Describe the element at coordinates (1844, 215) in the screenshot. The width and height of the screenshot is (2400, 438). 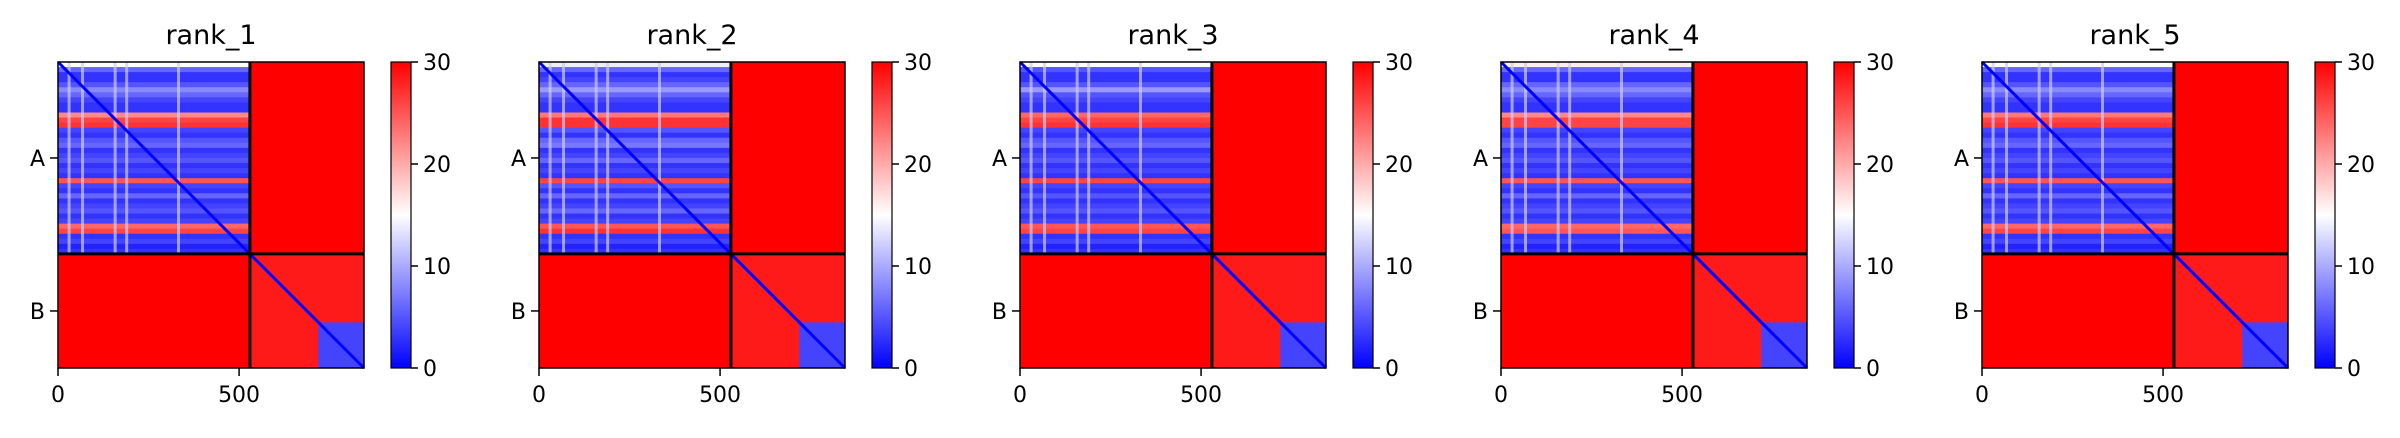
I see `colorbar` at that location.